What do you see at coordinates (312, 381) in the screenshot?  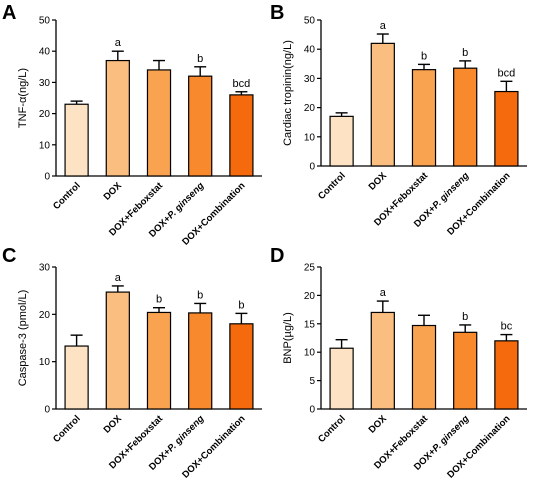 I see `y-tick-label: 5` at bounding box center [312, 381].